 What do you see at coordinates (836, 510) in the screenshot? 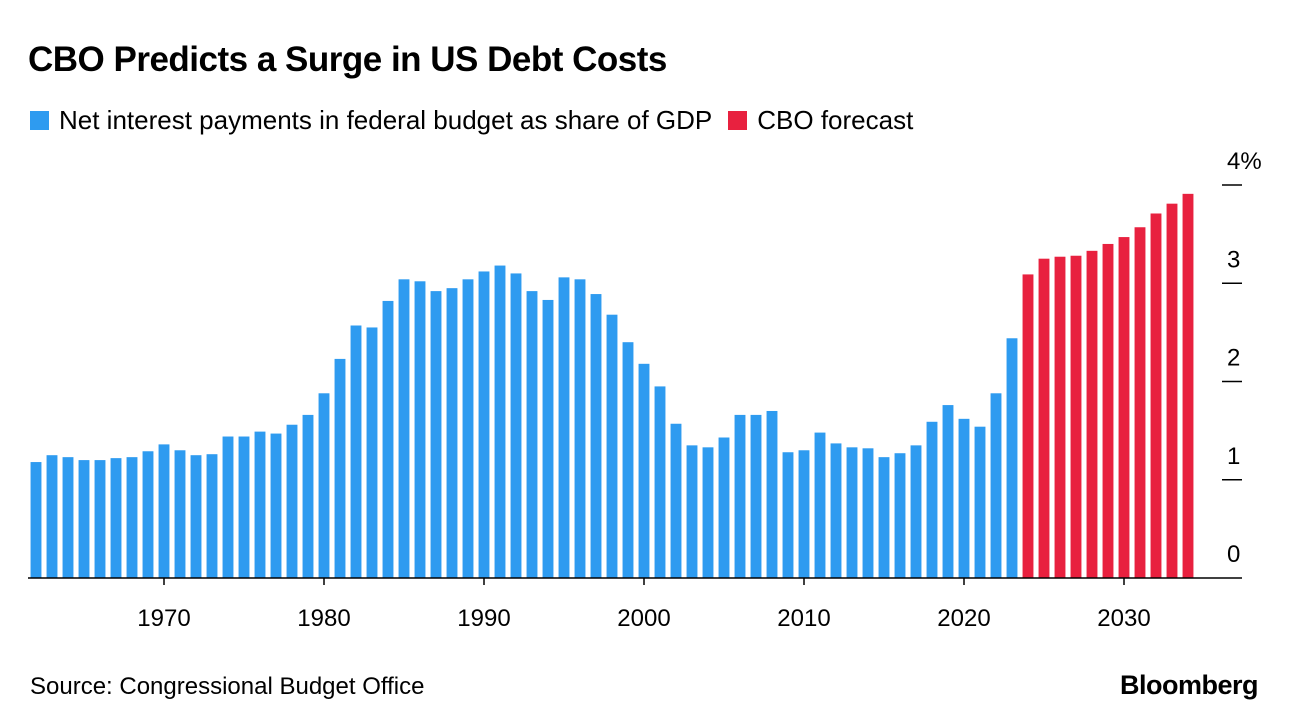
I see `bar-net-interest-2012` at bounding box center [836, 510].